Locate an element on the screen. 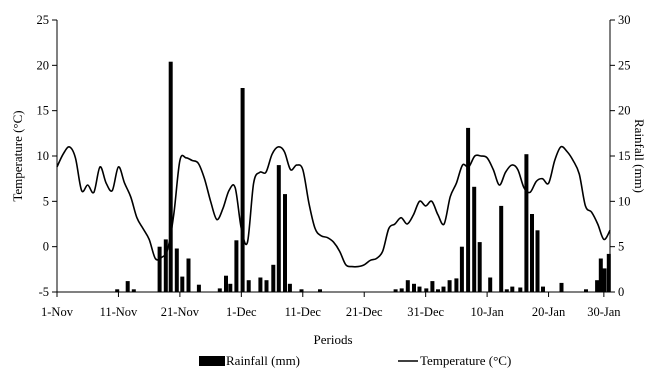  y-right-tick-label-2: 10 is located at coordinates (624, 201).